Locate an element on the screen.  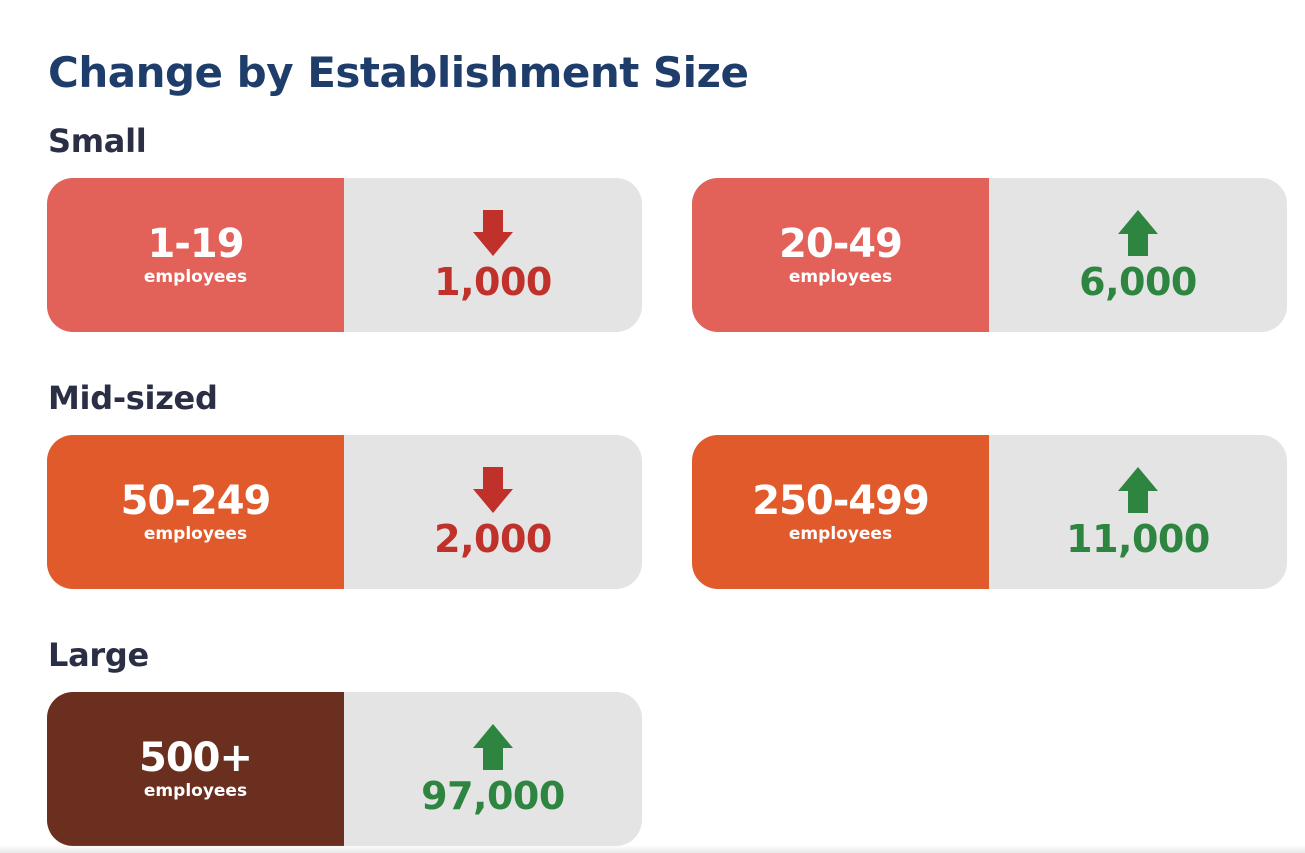
group-label-large: Large is located at coordinates (98, 655).